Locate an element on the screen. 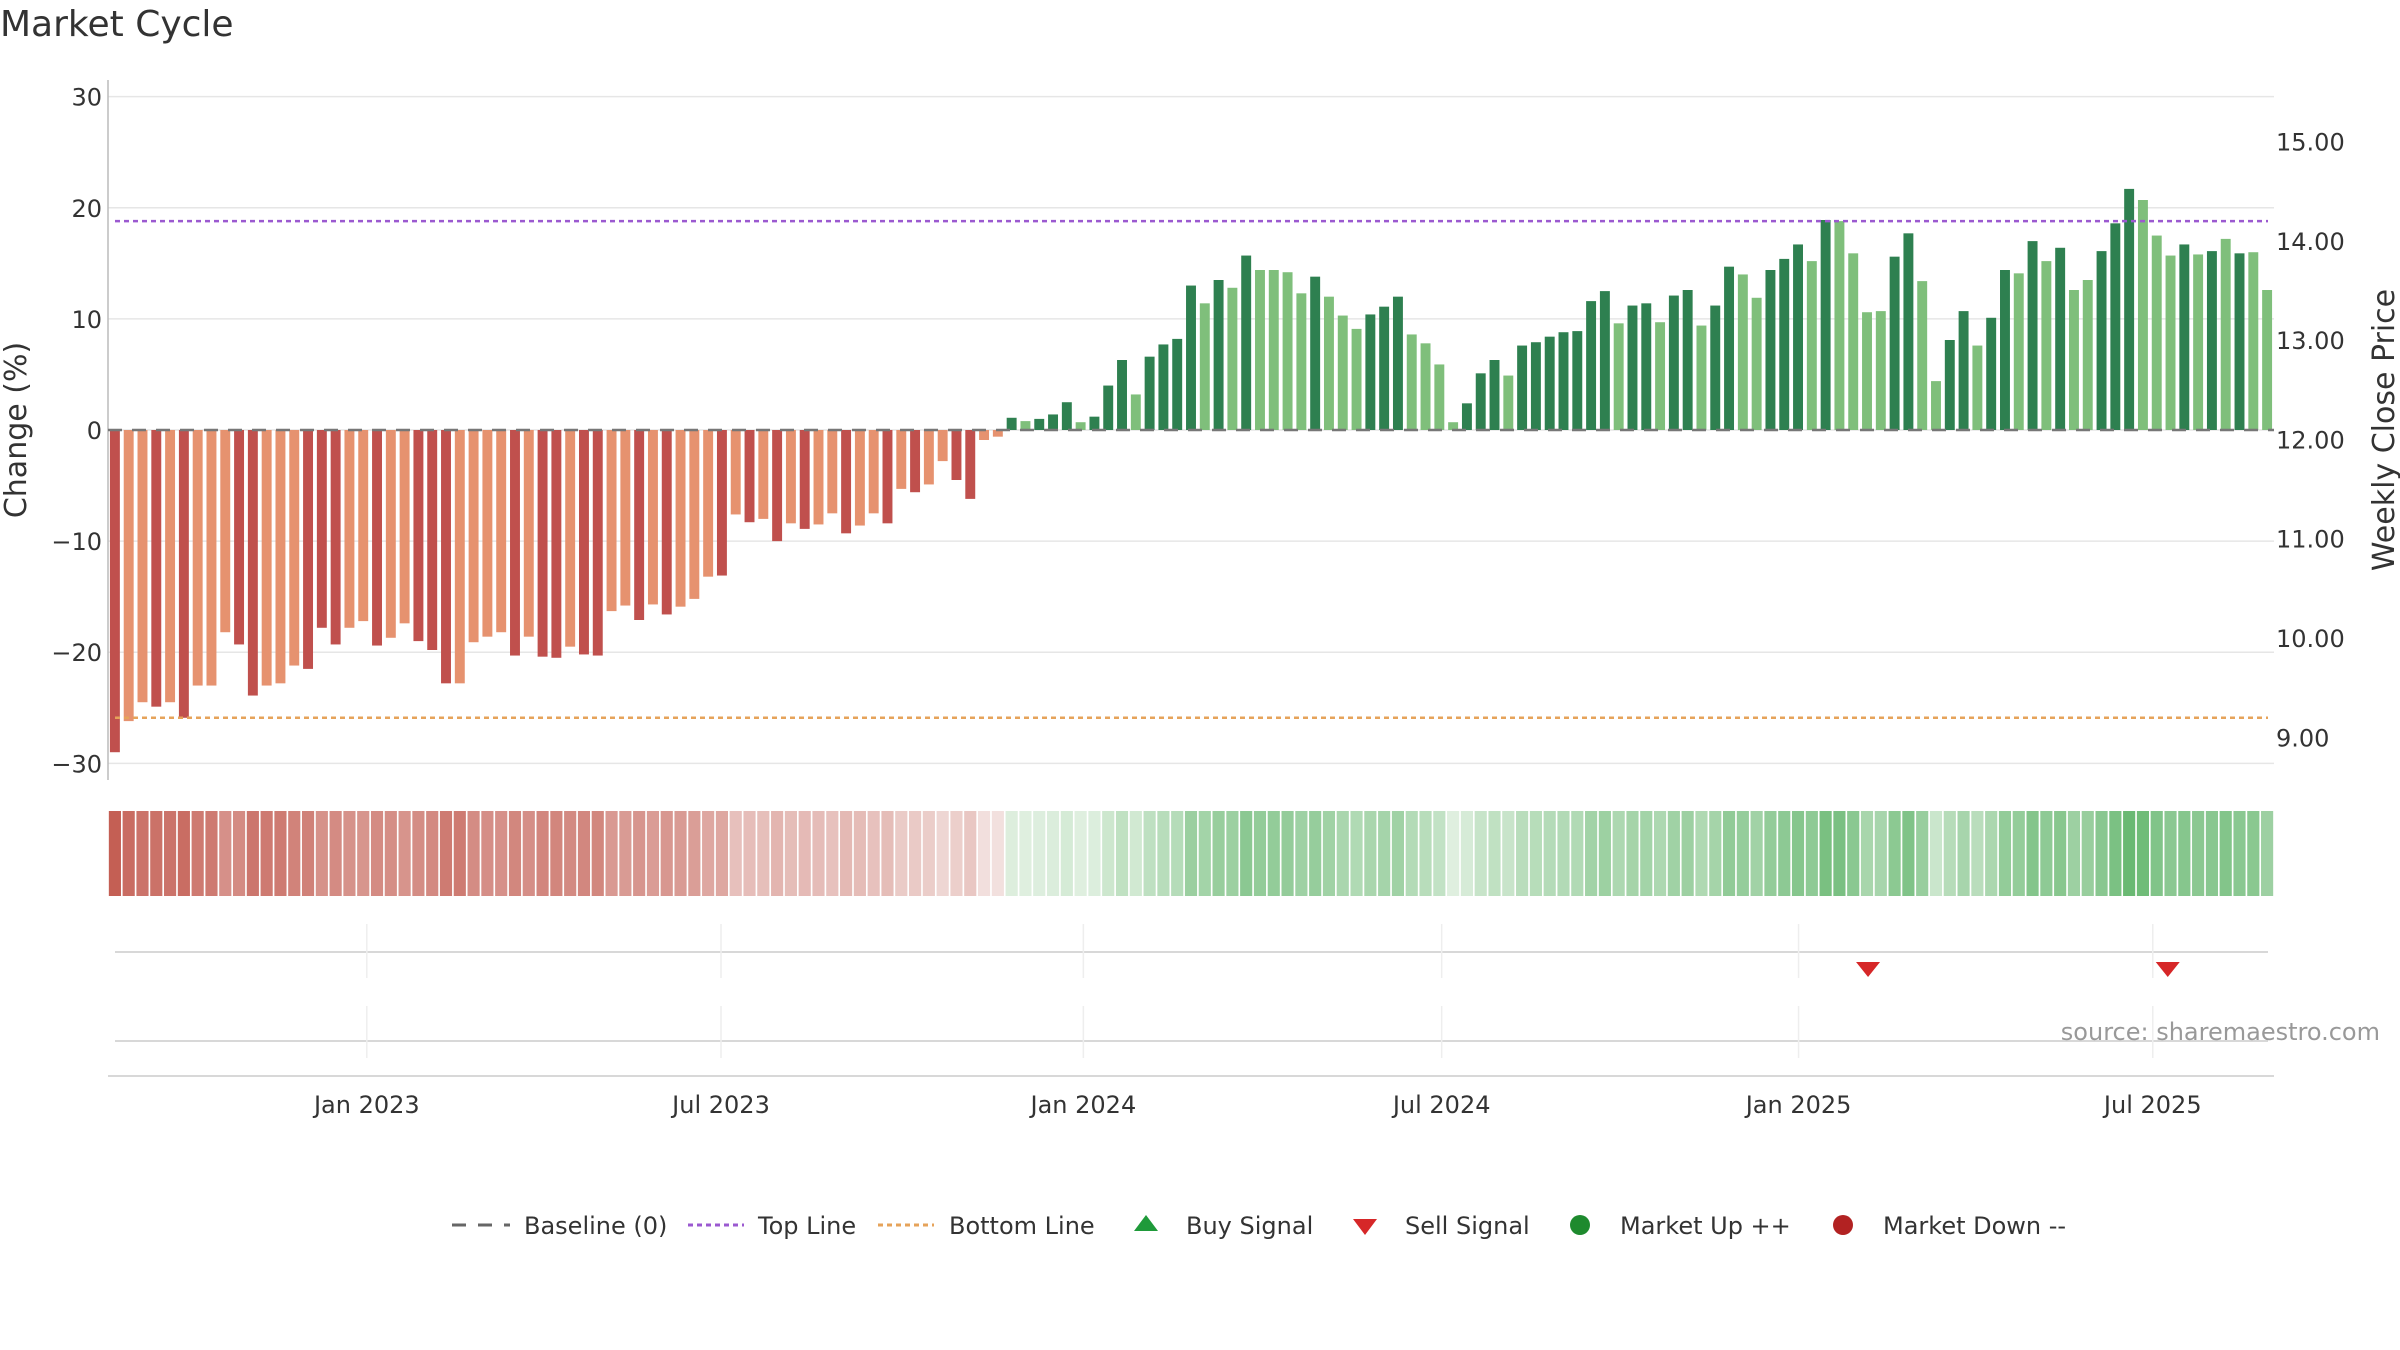  y-tick-label-left: 0 is located at coordinates (94, 431).